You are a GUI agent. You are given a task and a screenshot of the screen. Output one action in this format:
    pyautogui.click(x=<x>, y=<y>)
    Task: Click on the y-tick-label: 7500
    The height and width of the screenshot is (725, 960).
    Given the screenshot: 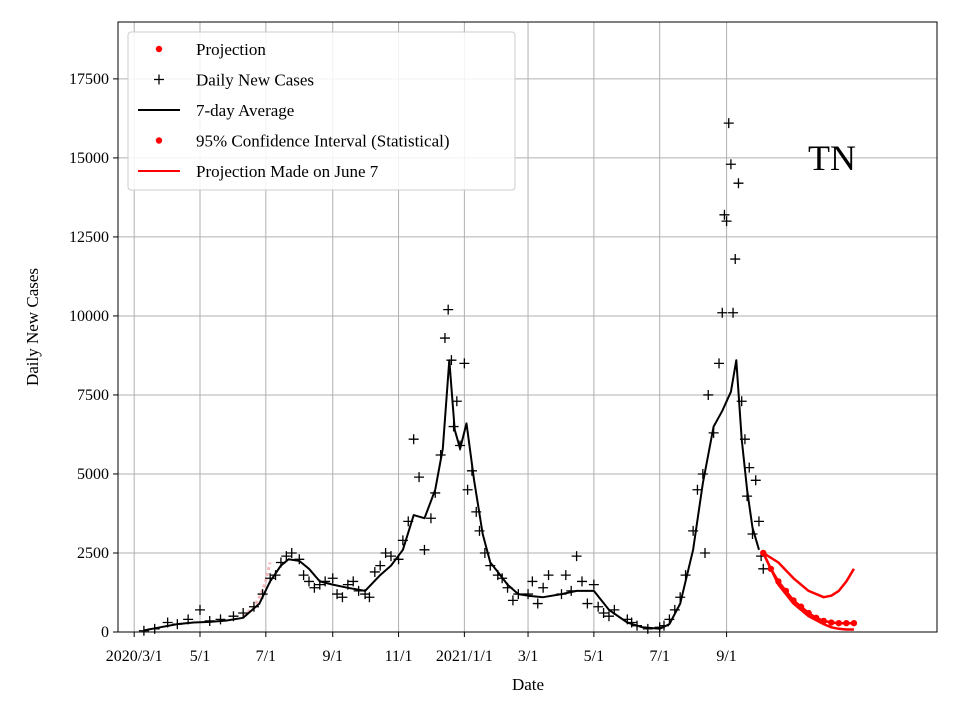 What is the action you would take?
    pyautogui.click(x=93, y=395)
    